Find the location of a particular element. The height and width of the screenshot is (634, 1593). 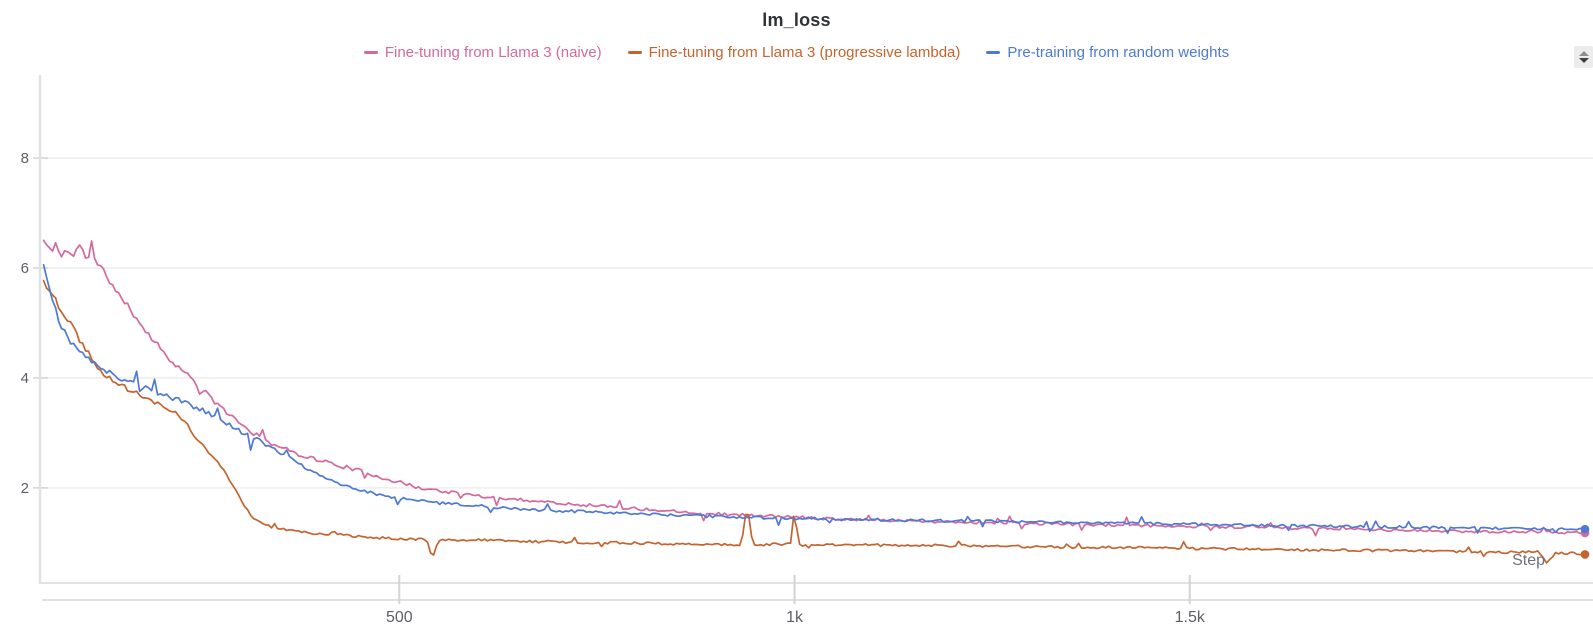

legend-item-naive: Fine-tuning from Llama 3 (naive) is located at coordinates (482, 52).